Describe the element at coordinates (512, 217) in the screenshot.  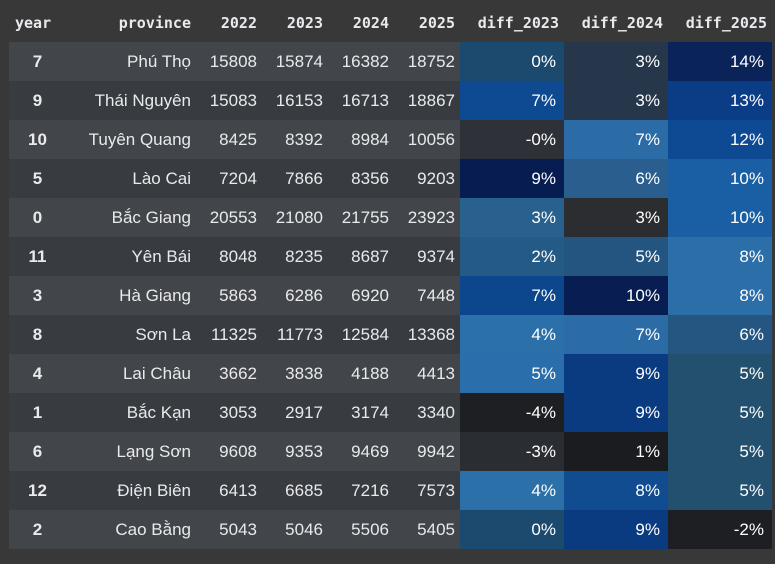
I see `cell-diff-2023: 3%` at that location.